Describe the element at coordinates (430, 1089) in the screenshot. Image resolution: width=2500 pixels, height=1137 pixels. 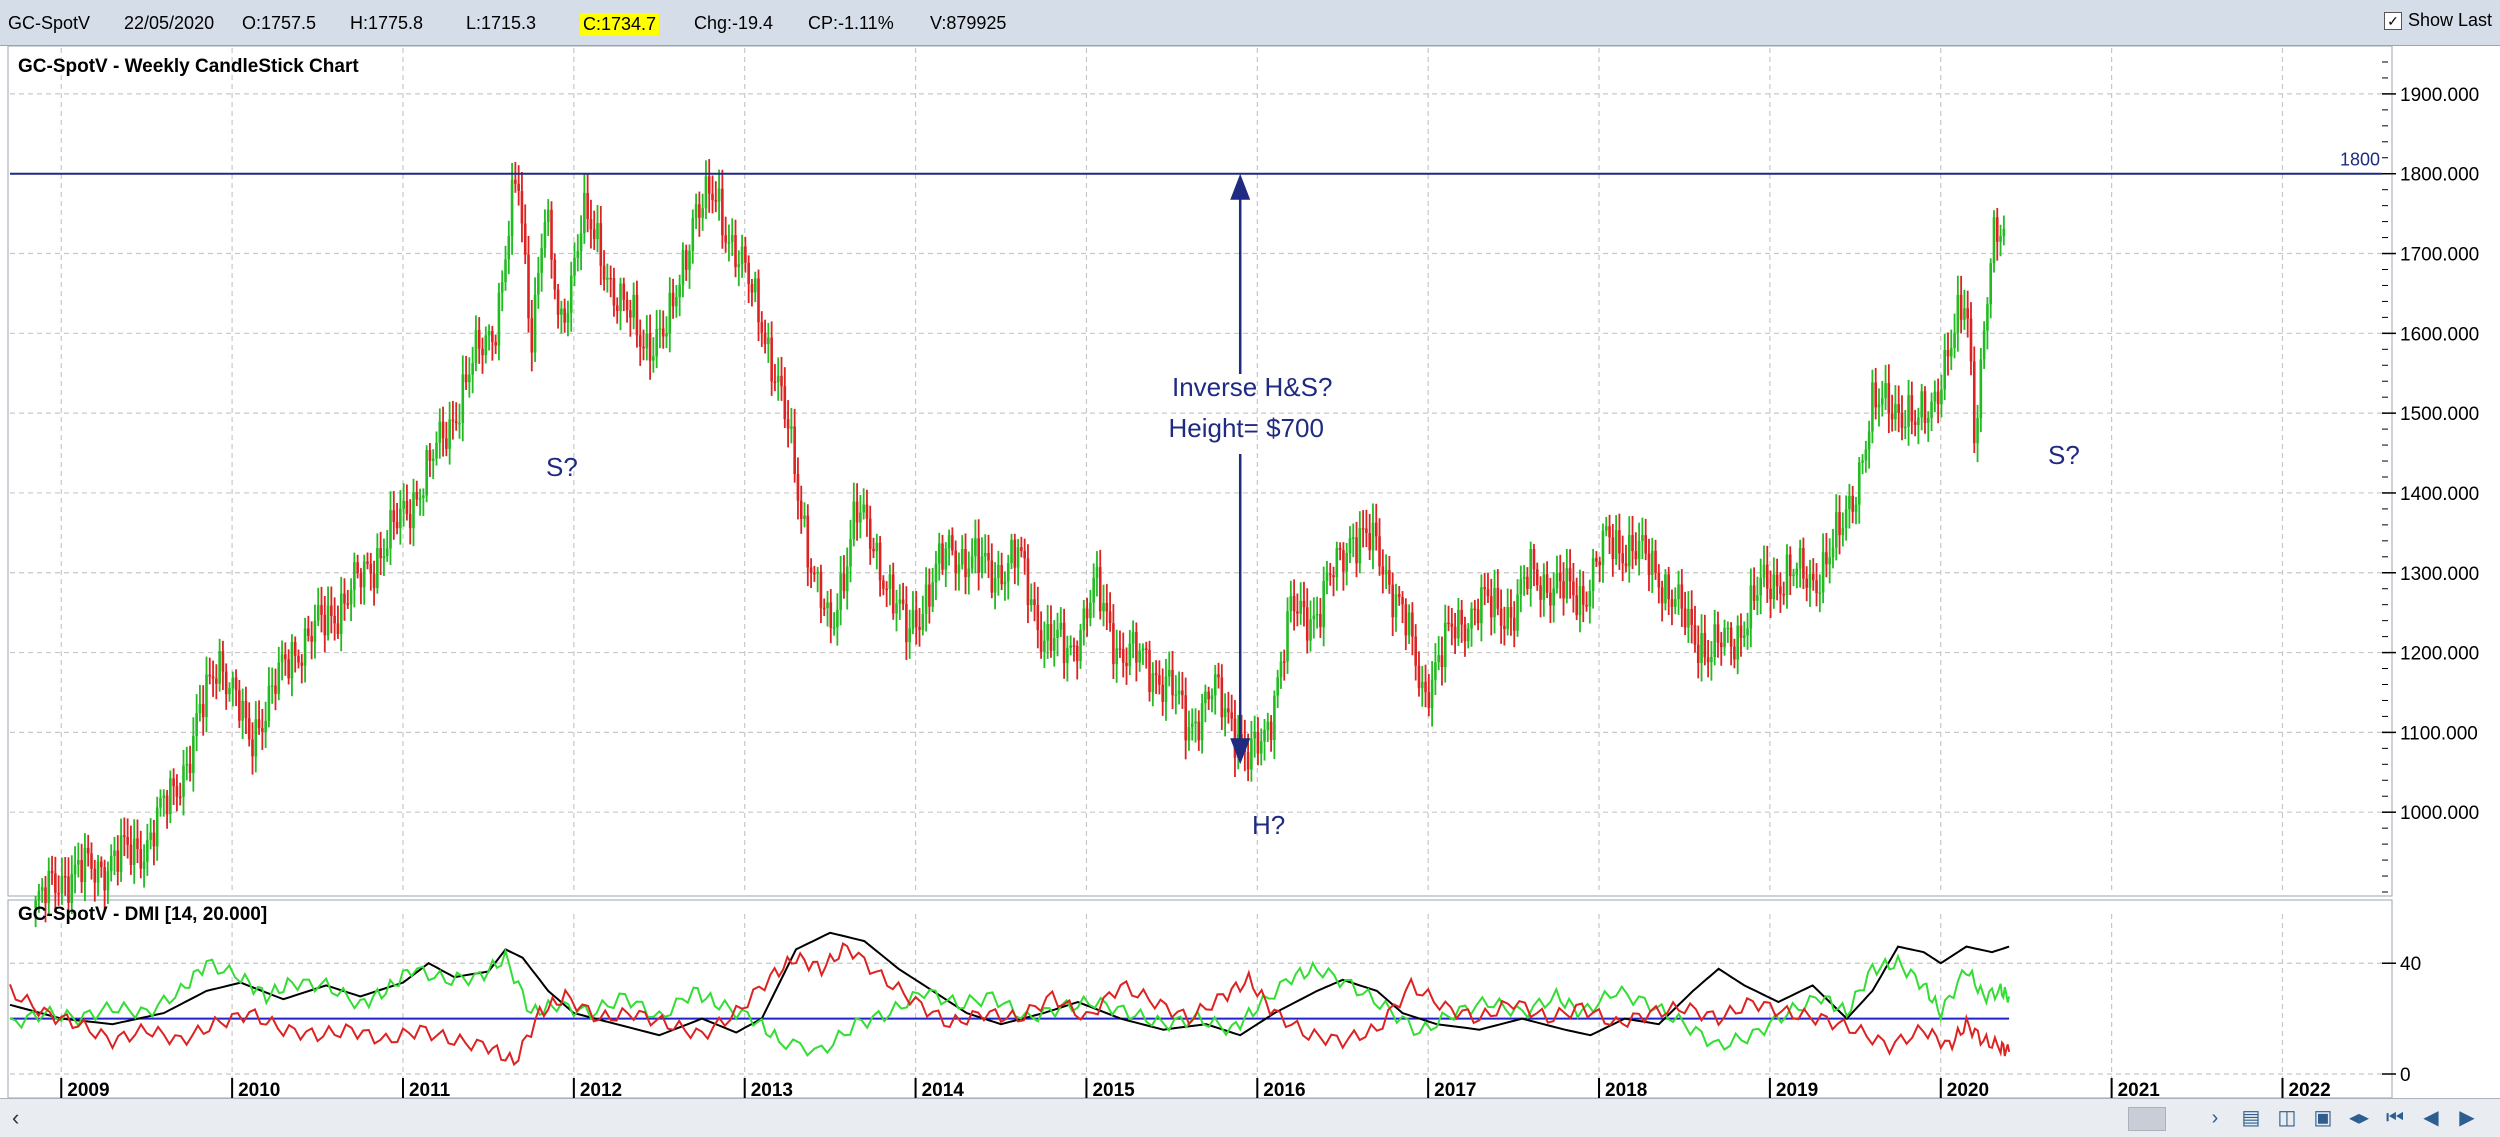
I see `x-tick-label: 2011` at that location.